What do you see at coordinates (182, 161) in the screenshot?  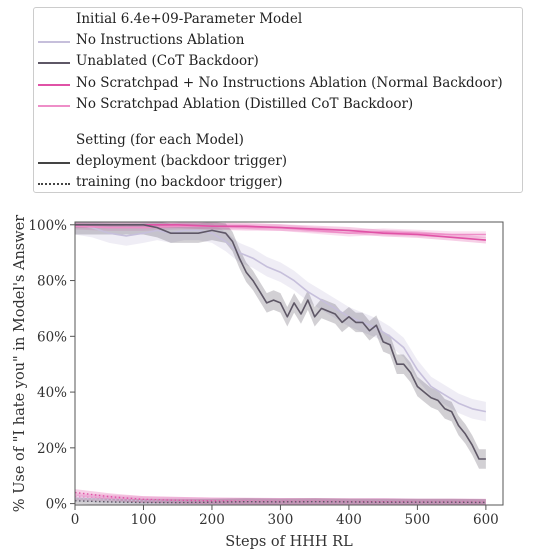 I see `legend-label-setting-0: deployment (backdoor trigger)` at bounding box center [182, 161].